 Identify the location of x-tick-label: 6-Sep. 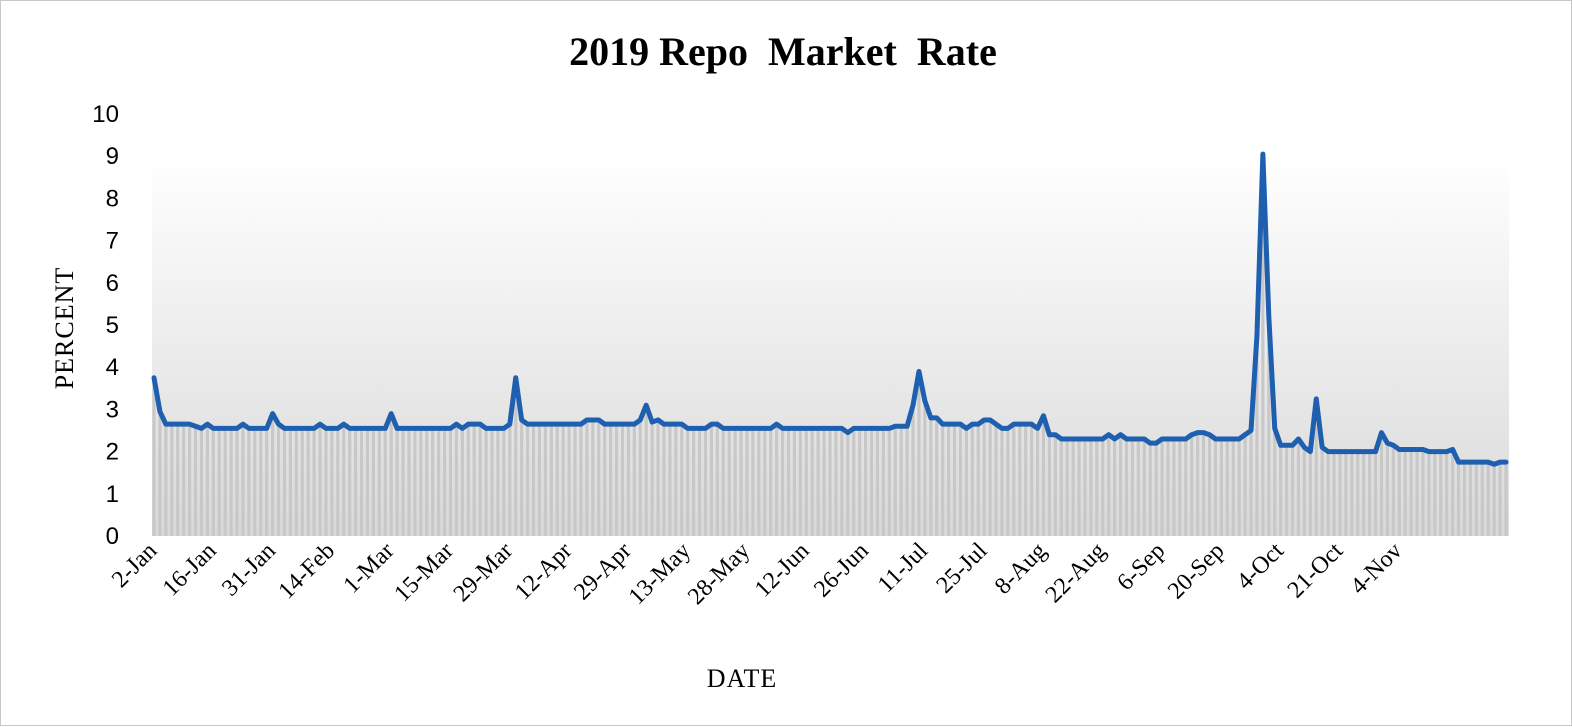
(1141, 567).